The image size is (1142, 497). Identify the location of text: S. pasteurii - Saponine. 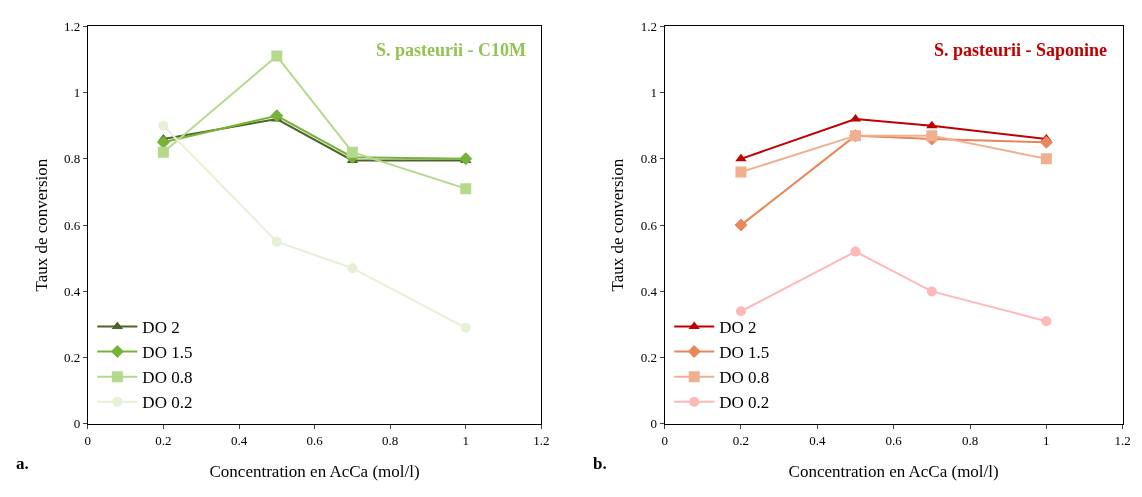
(1021, 50).